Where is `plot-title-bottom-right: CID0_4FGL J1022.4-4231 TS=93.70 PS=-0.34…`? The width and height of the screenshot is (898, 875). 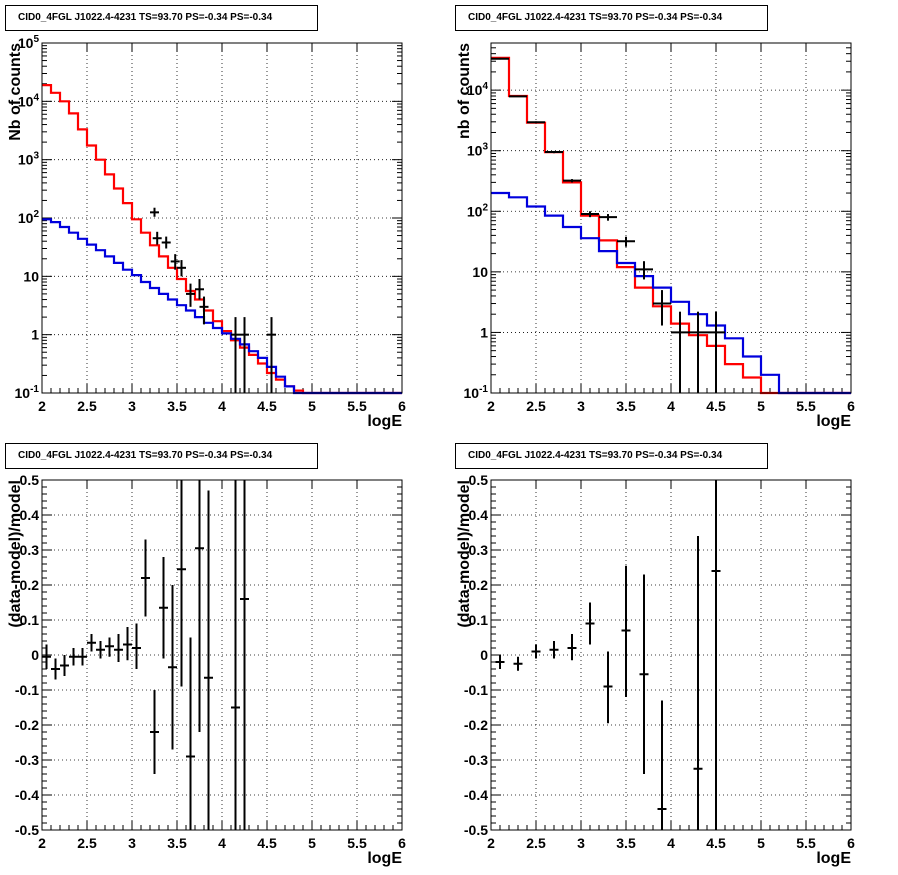
plot-title-bottom-right: CID0_4FGL J1022.4-4231 TS=93.70 PS=-0.34… is located at coordinates (611, 456).